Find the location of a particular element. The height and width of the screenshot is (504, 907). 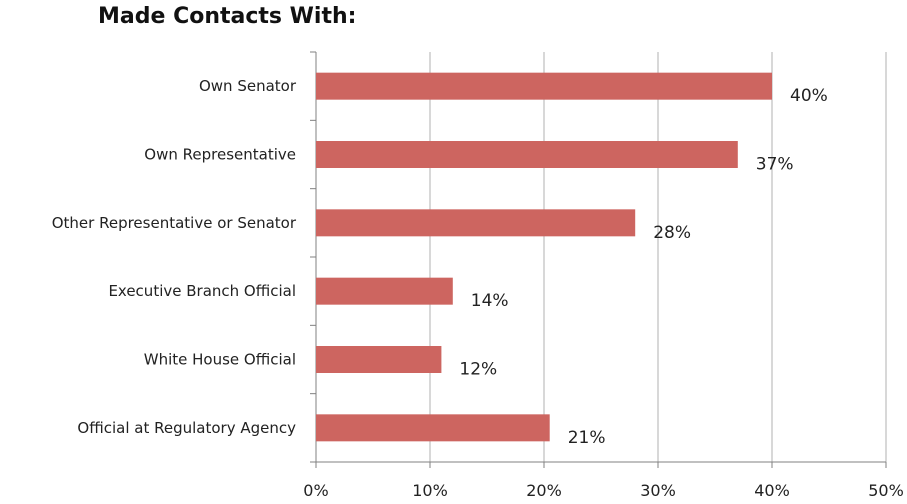

x-tick-label: 10% is located at coordinates (430, 490).